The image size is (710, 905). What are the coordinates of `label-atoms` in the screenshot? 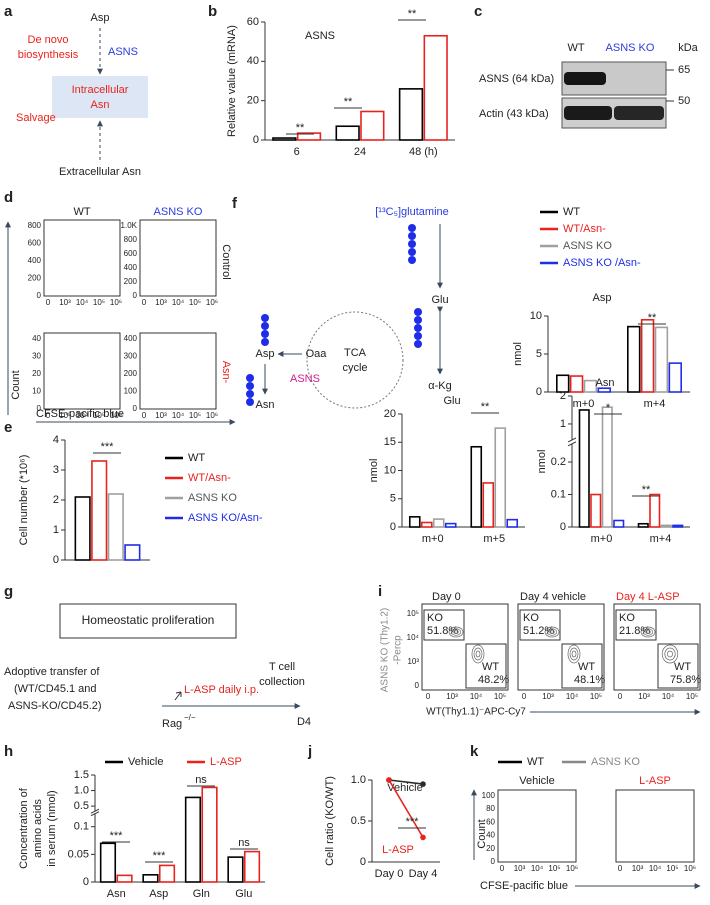 It's located at (334, 315).